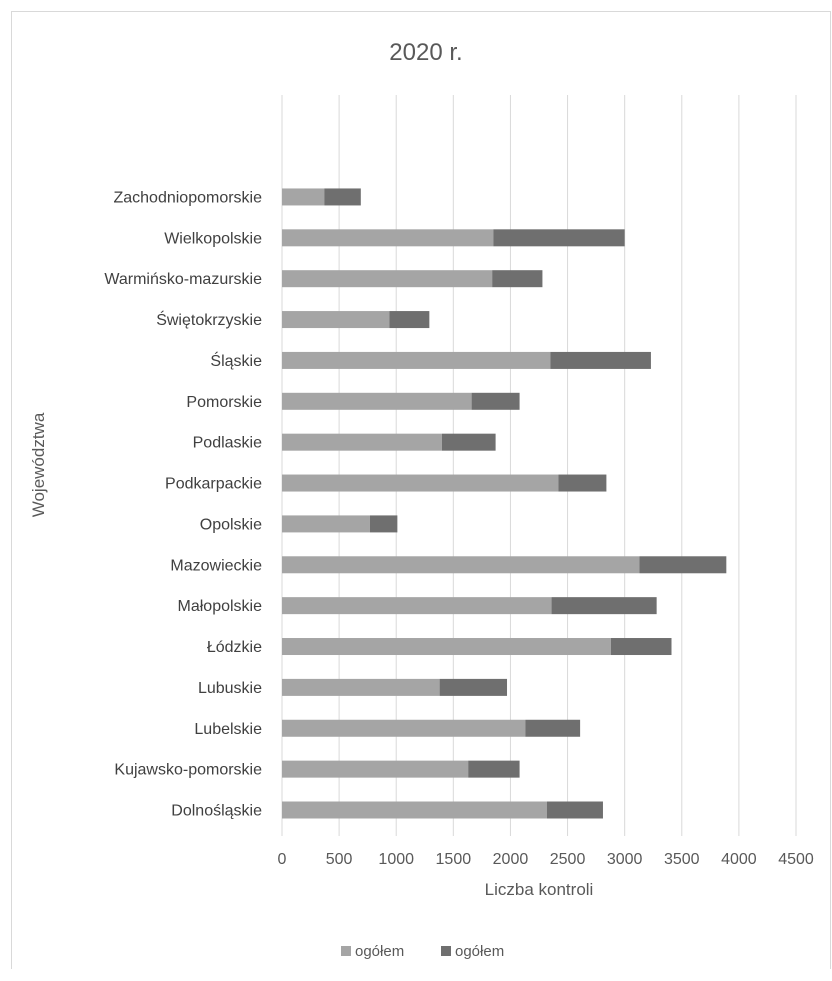 The width and height of the screenshot is (832, 981). What do you see at coordinates (739, 859) in the screenshot?
I see `x-tick-label: 4000` at bounding box center [739, 859].